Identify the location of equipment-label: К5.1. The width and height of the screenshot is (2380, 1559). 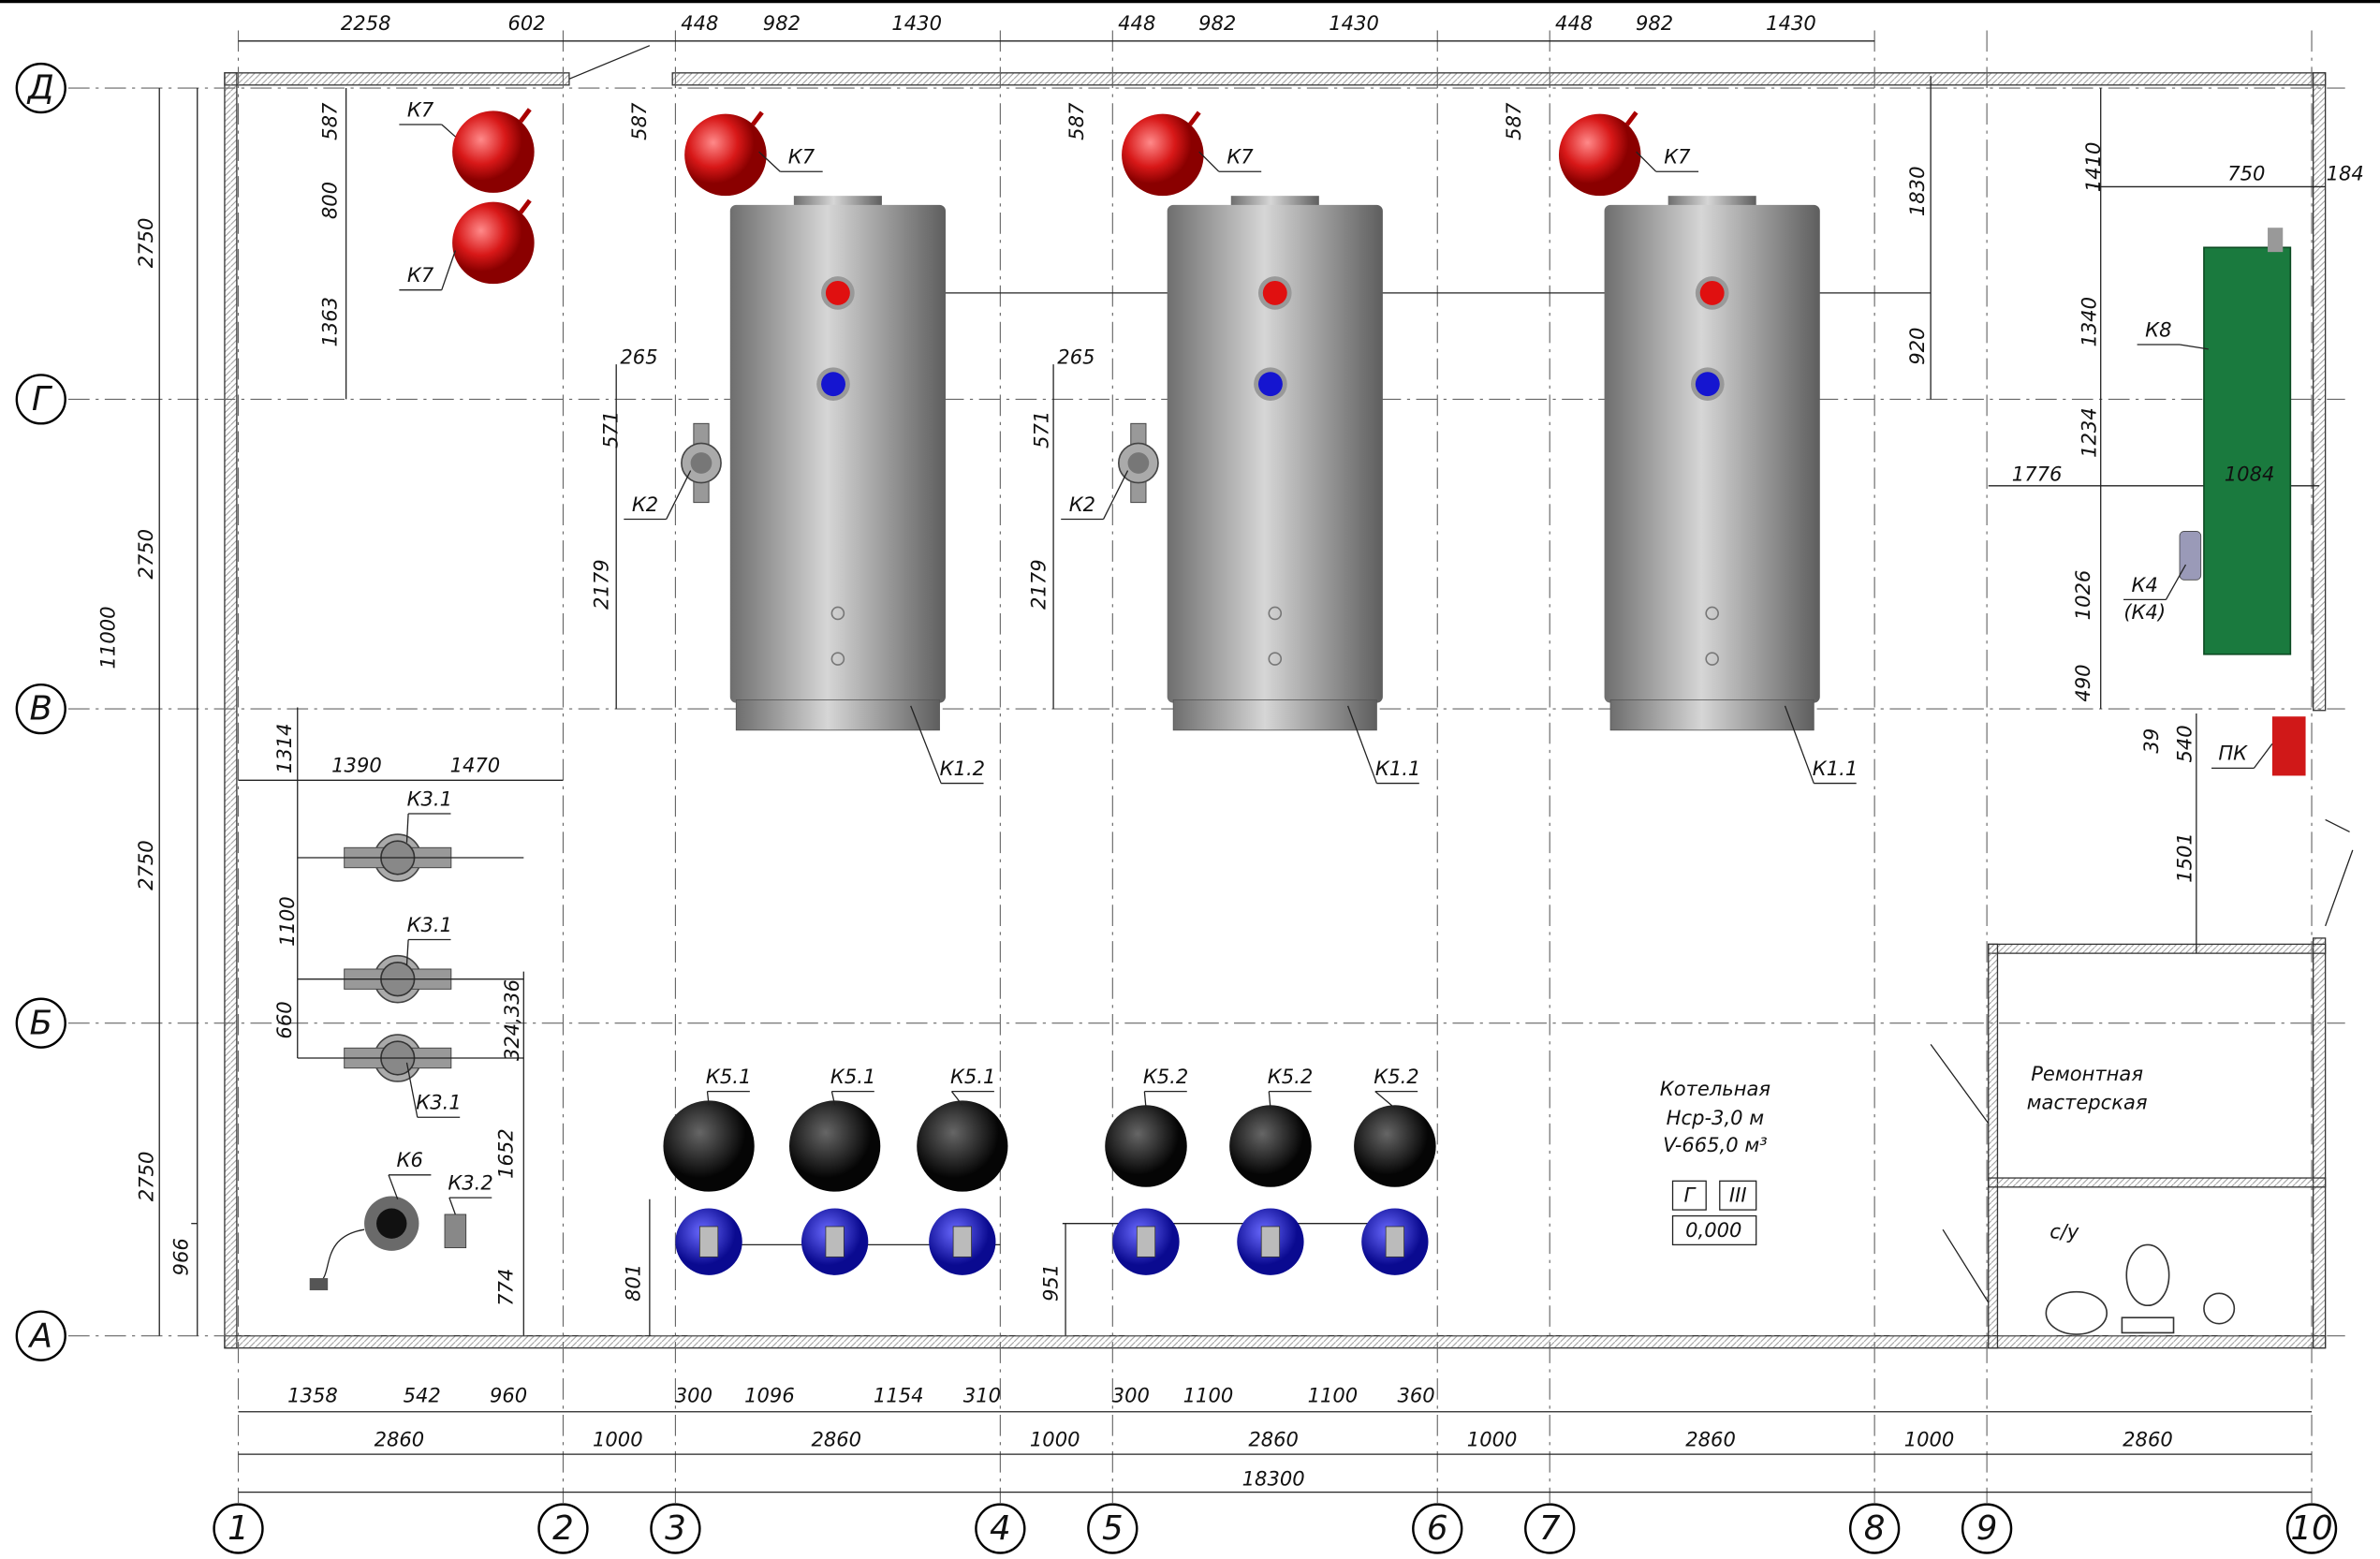
(972, 1076).